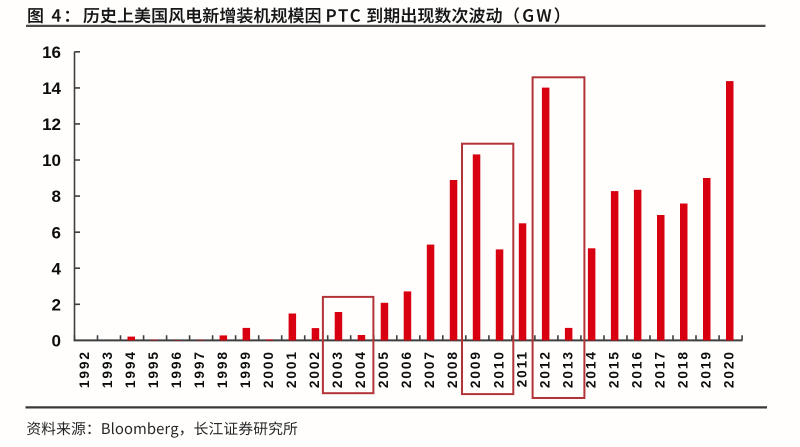  I want to click on svg-text: 16, so click(51, 52).